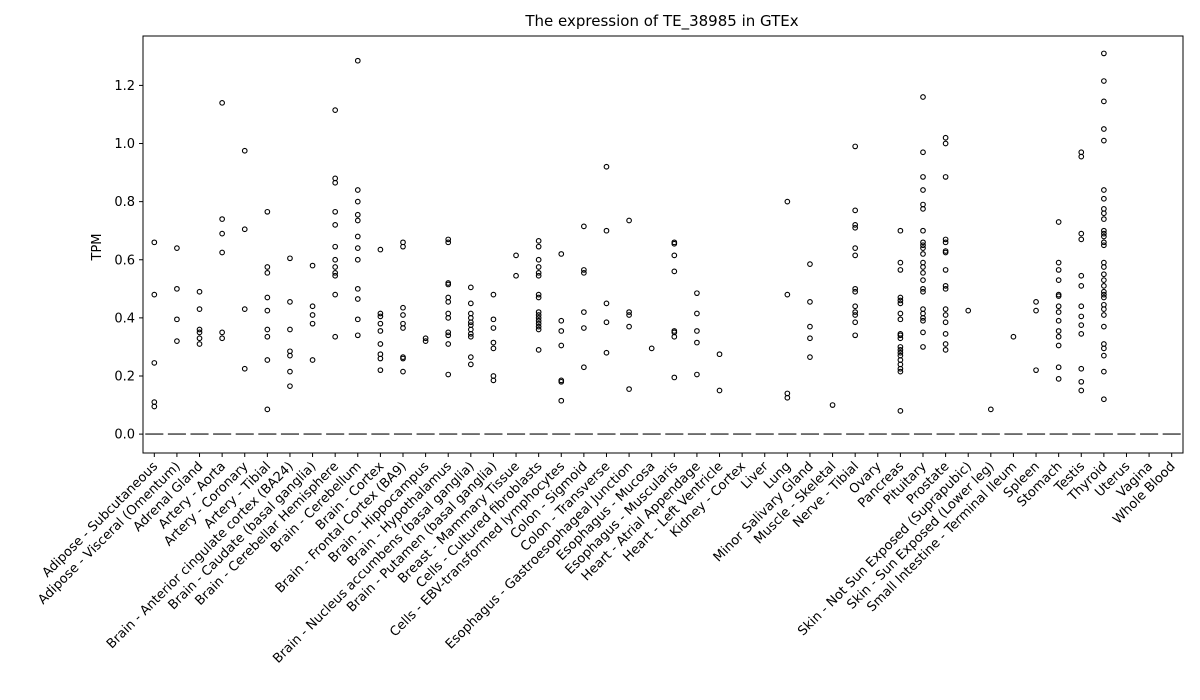 The width and height of the screenshot is (1200, 700). Describe the element at coordinates (97, 248) in the screenshot. I see `y-axis-label: TPM` at that location.